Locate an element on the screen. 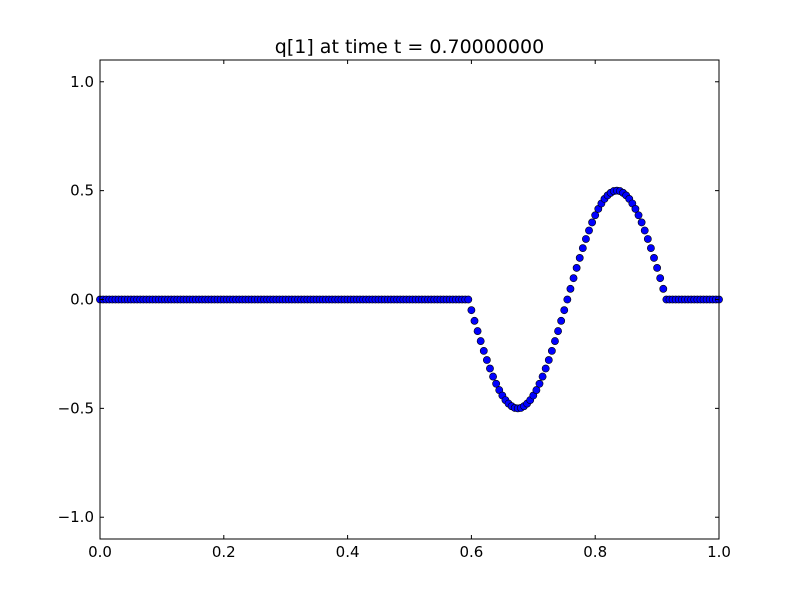 This screenshot has width=800, height=604. y-tick-label: 0.0 is located at coordinates (82, 300).